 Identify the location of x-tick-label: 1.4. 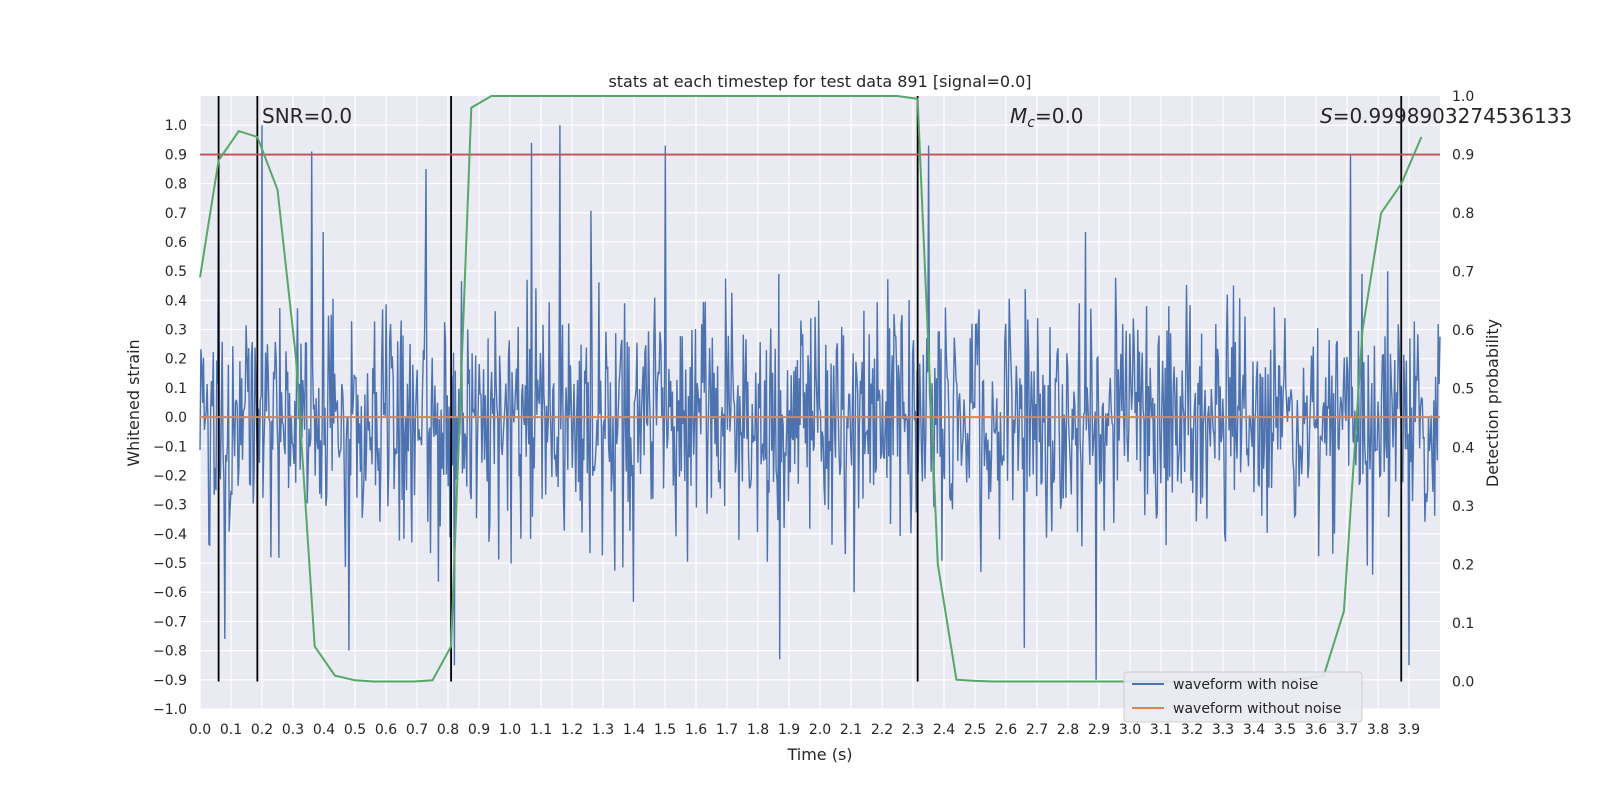
(634, 730).